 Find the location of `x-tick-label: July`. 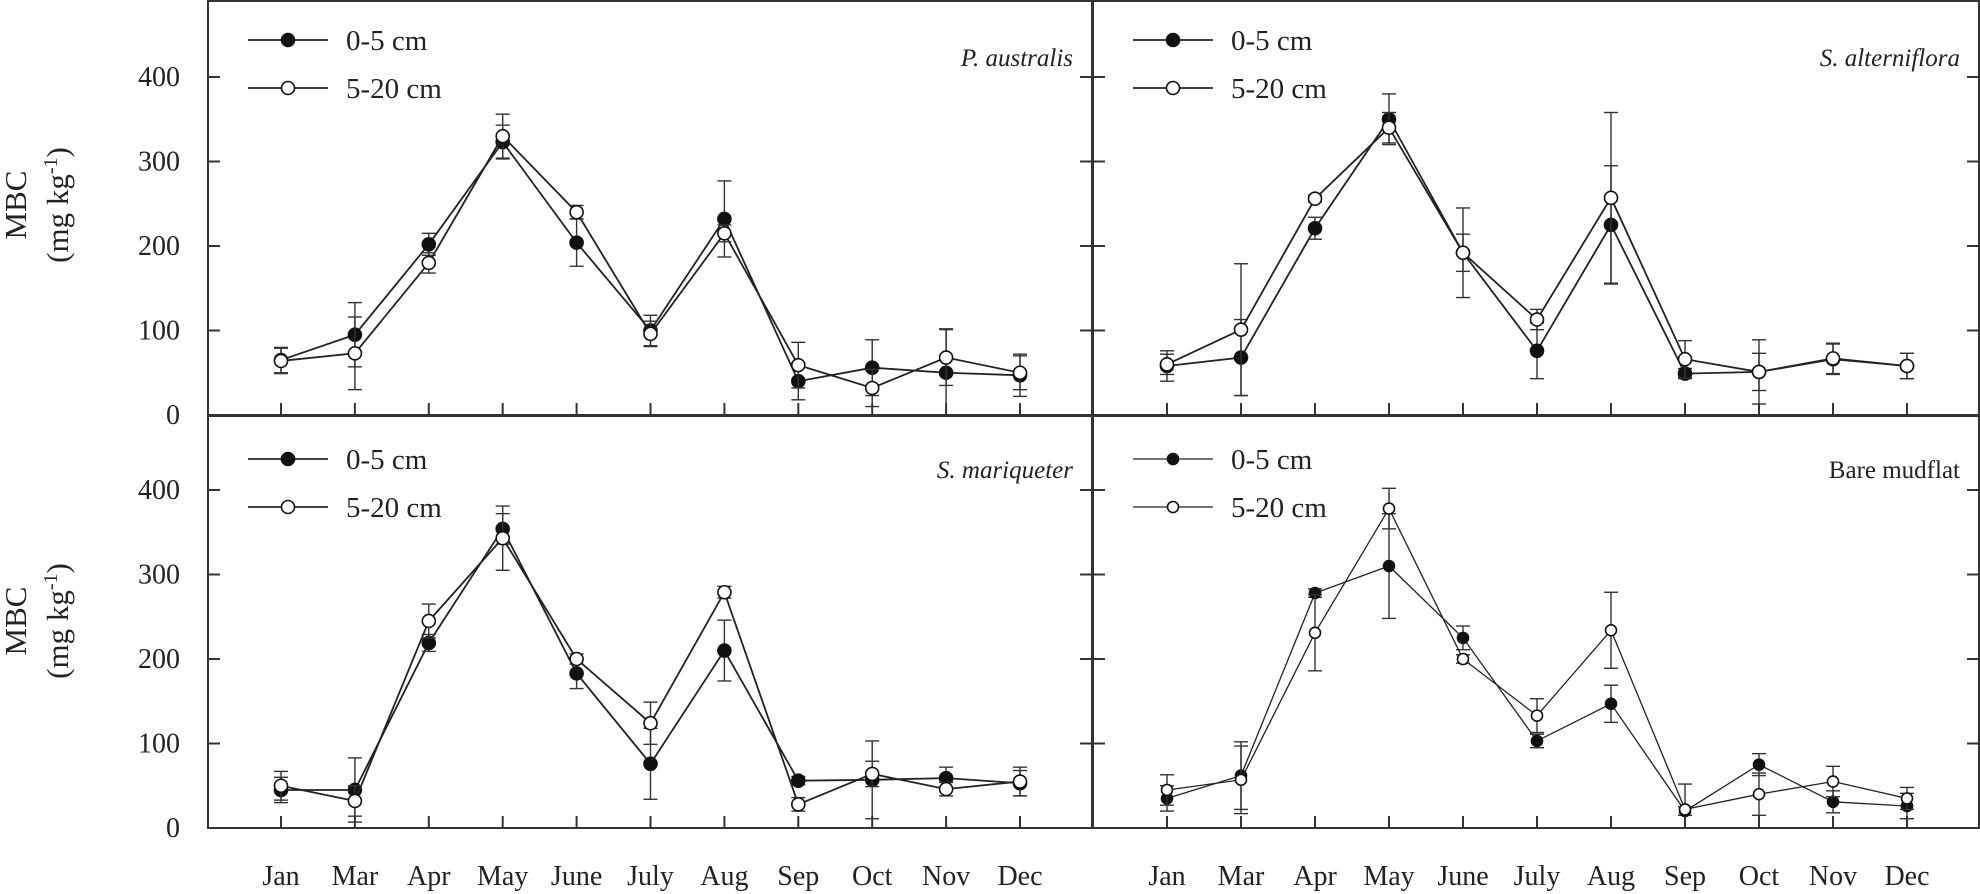

x-tick-label: July is located at coordinates (650, 876).